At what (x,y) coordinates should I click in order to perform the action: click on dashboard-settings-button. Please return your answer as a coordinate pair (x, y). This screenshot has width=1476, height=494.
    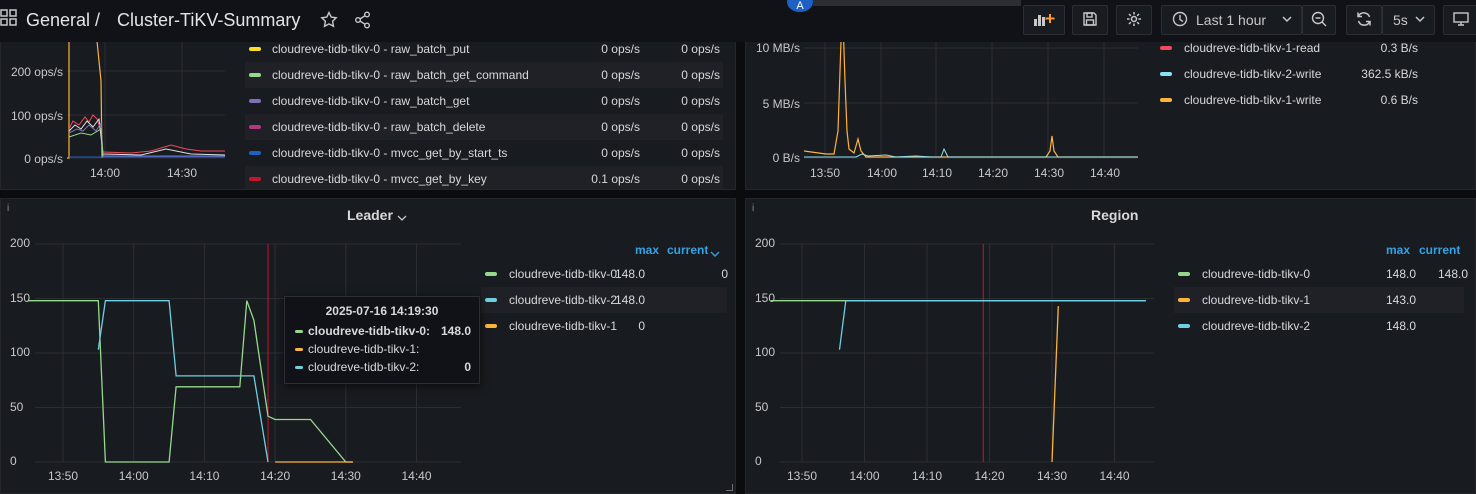
    Looking at the image, I should click on (1134, 20).